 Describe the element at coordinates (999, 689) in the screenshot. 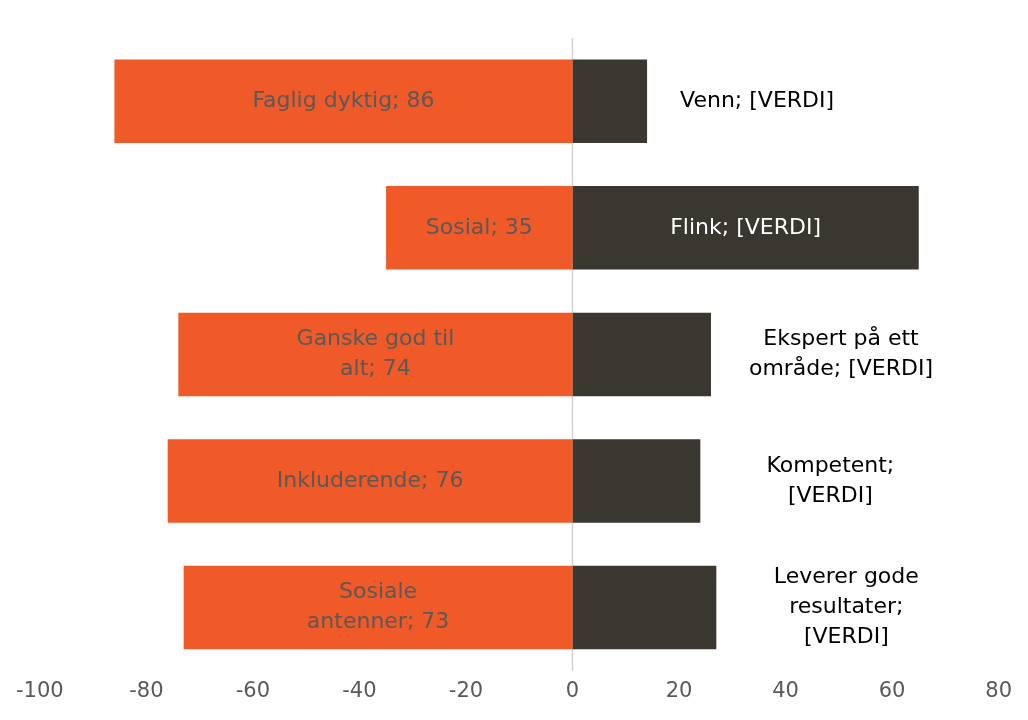

I see `x-tick-label: 80` at that location.